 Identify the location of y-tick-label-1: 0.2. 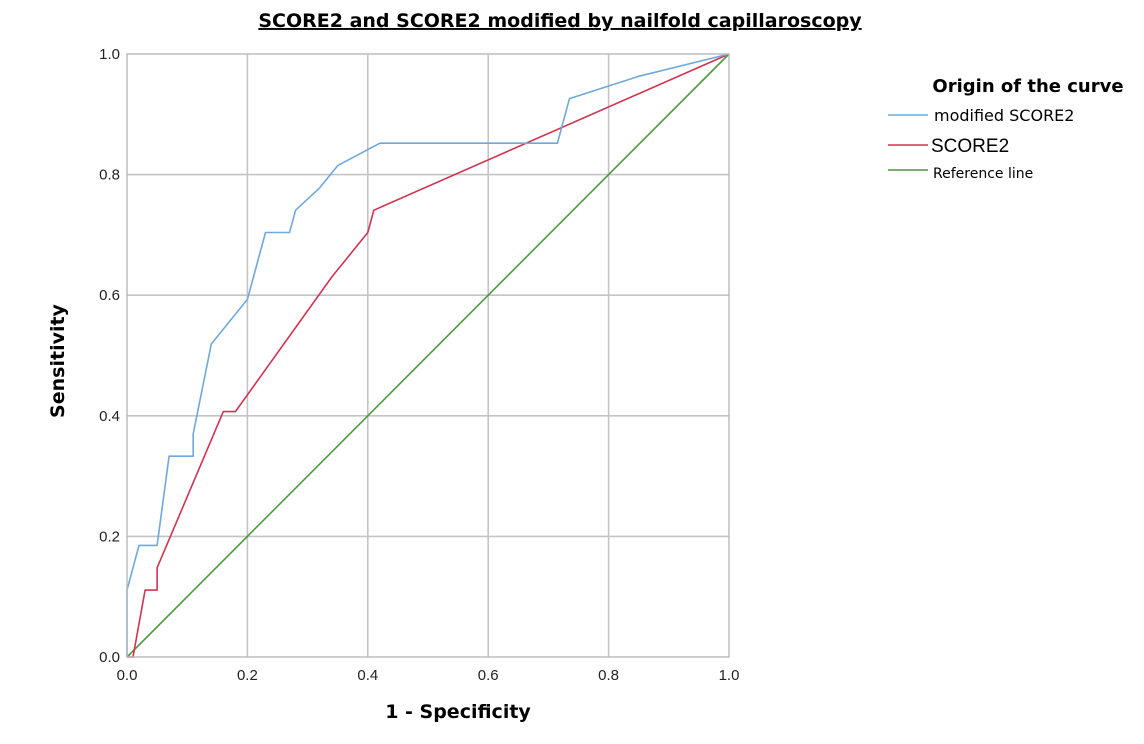
(109, 536).